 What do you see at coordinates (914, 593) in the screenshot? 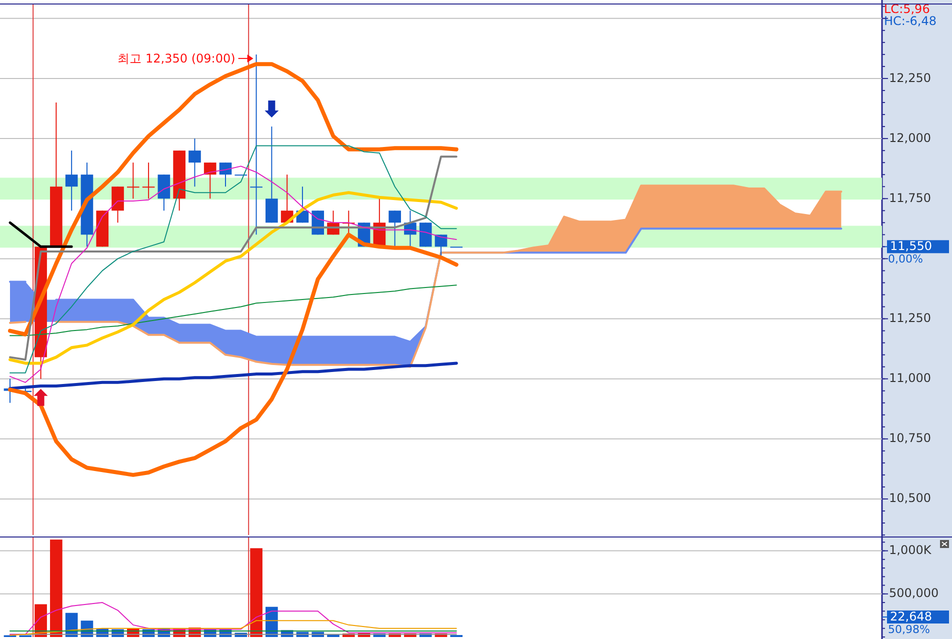
I see `y-tick-label: 500,000` at bounding box center [914, 593].